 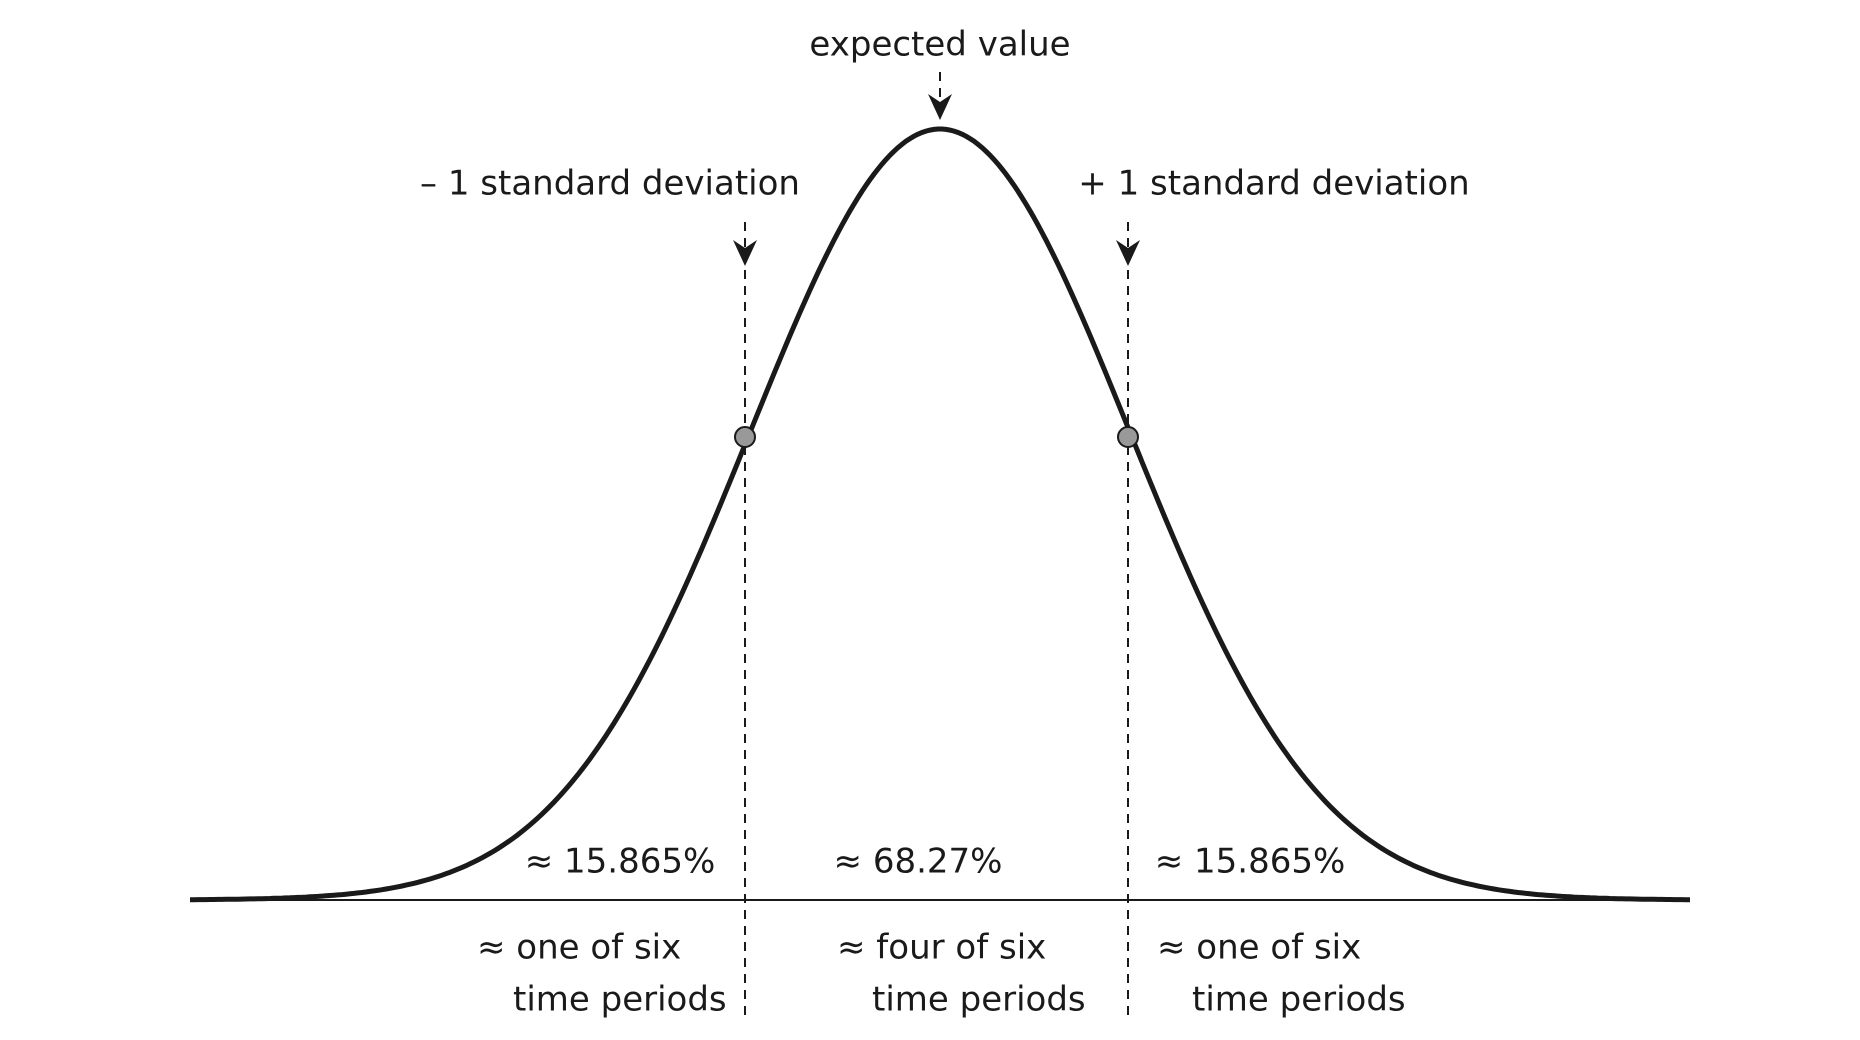 What do you see at coordinates (610, 184) in the screenshot?
I see `minus-sd-label: – 1 standard deviation` at bounding box center [610, 184].